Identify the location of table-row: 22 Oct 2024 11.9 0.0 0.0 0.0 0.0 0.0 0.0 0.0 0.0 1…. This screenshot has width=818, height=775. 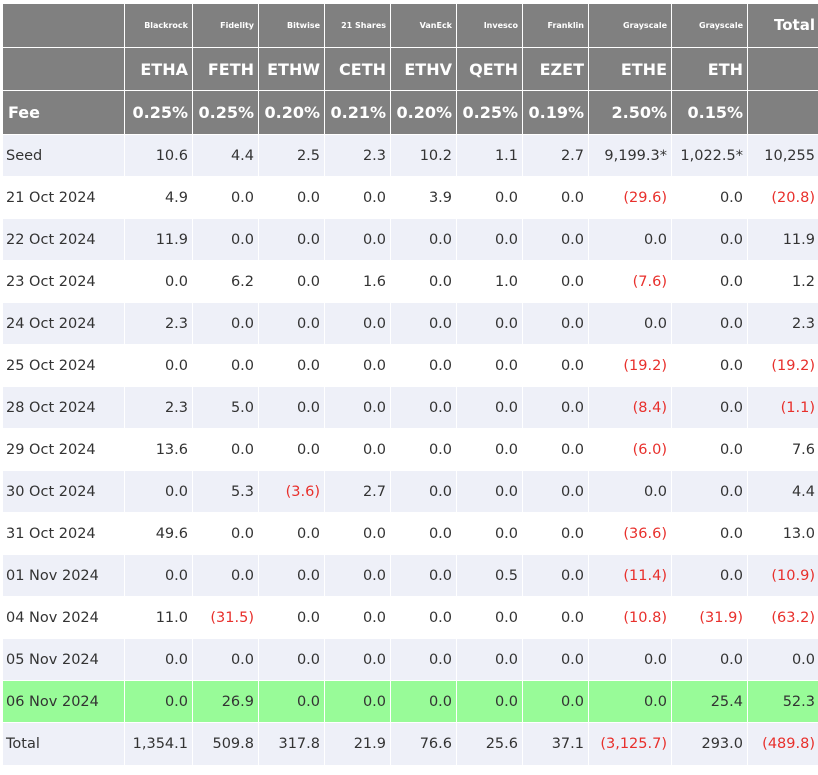
(410, 240).